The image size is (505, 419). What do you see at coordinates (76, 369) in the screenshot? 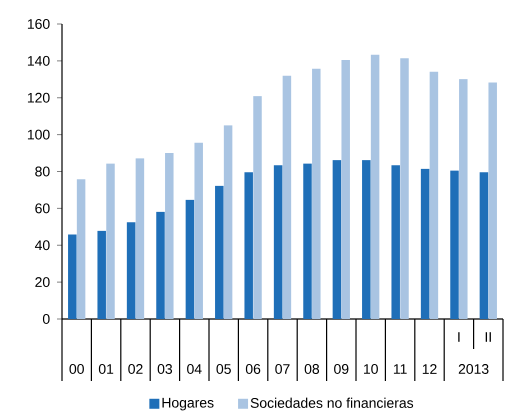
I see `x-tick-label: 00` at bounding box center [76, 369].